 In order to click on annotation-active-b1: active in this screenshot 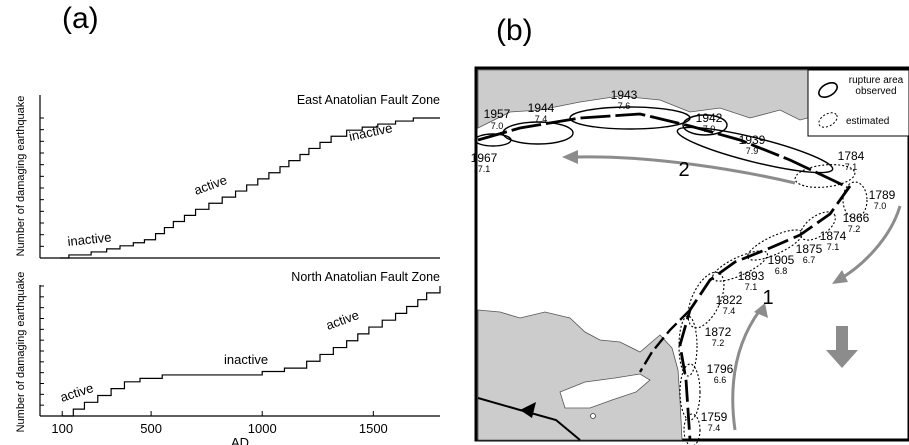, I will do `click(76, 392)`.